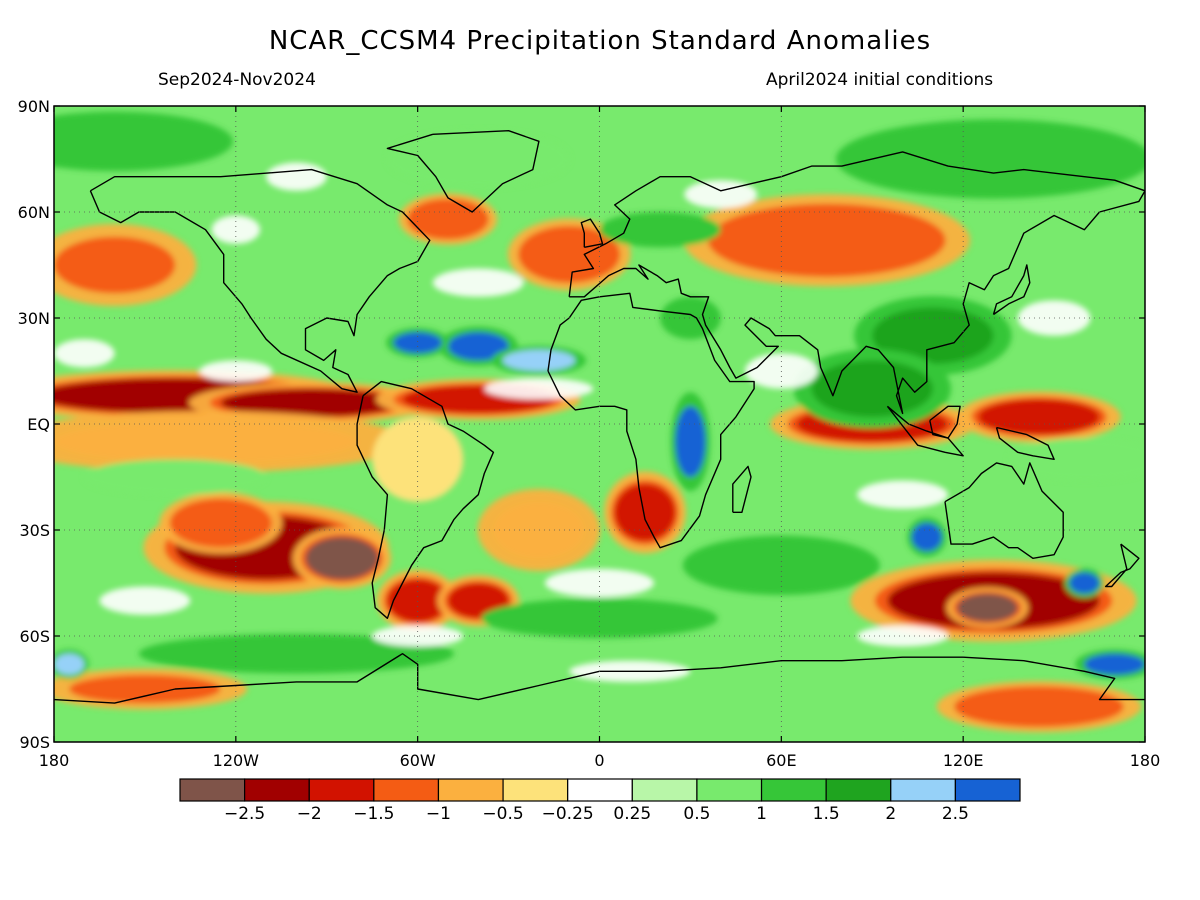 Image resolution: width=1200 pixels, height=900 pixels. I want to click on lon-tick-label: 0, so click(599, 760).